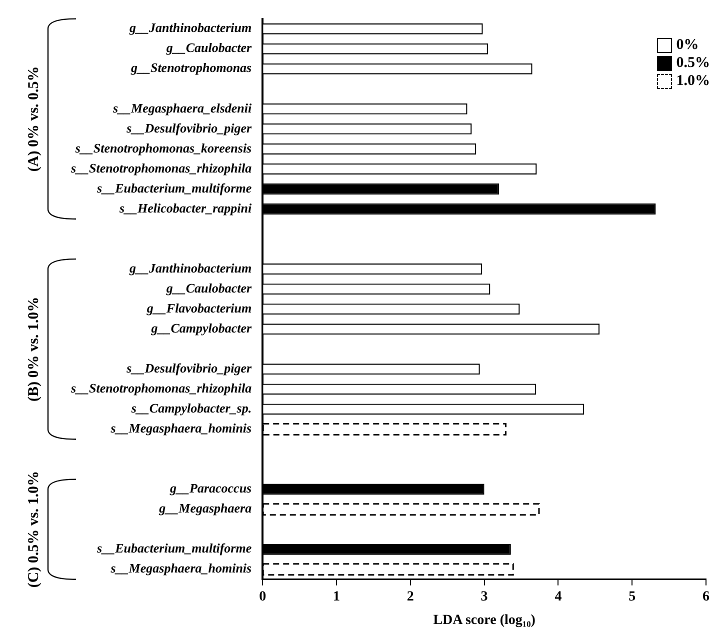 The image size is (724, 641). What do you see at coordinates (693, 81) in the screenshot?
I see `legend-label: 1.0%` at bounding box center [693, 81].